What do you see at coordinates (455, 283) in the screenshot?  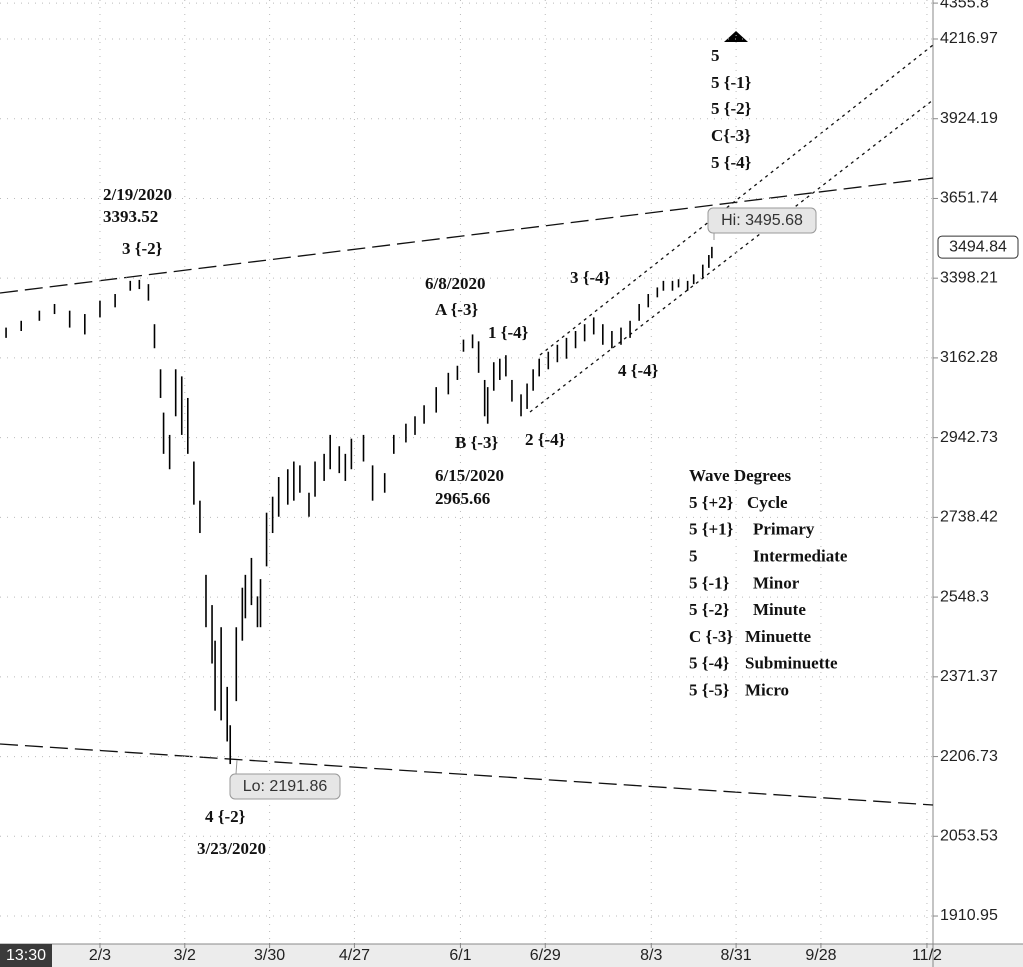 I see `wave-label: 6/8/2020` at bounding box center [455, 283].